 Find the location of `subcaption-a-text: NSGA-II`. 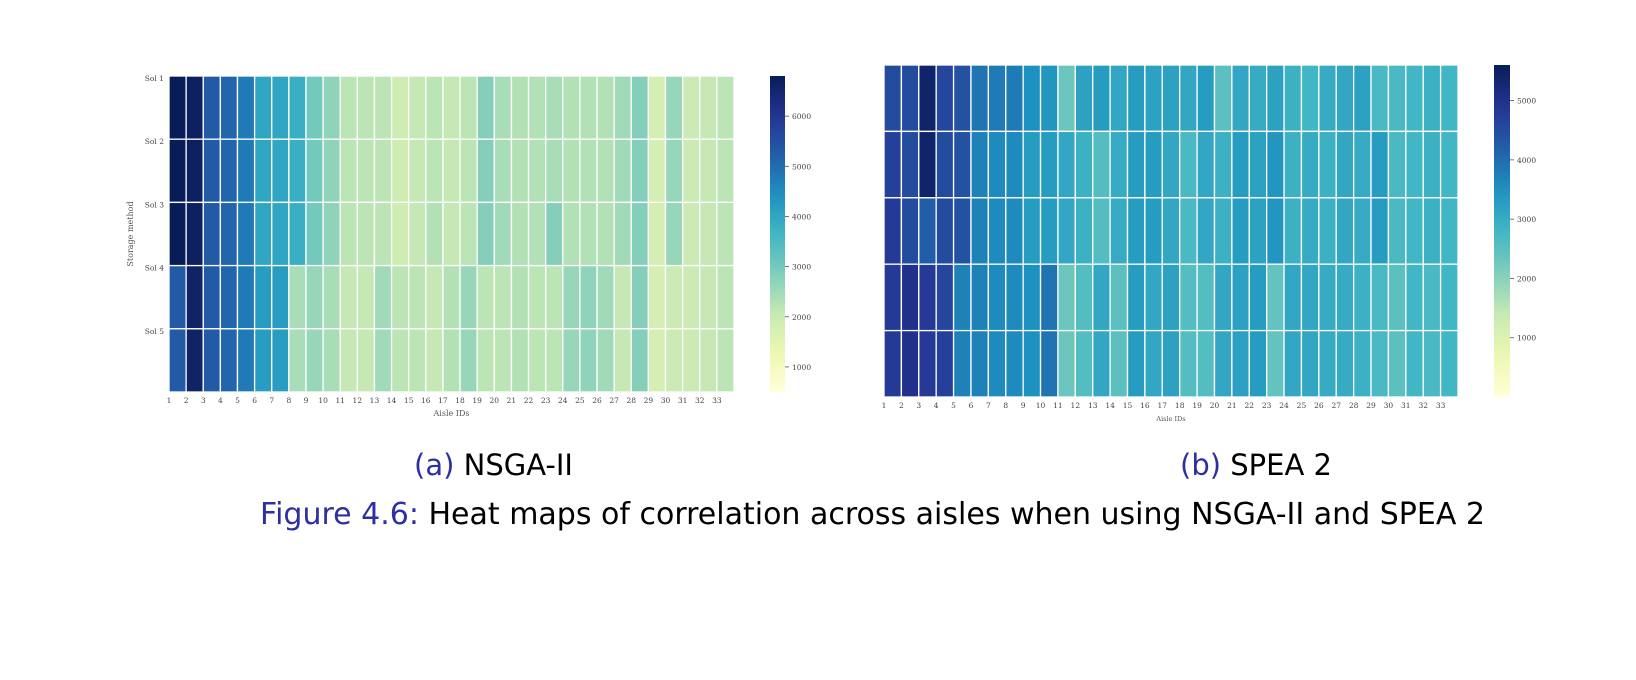

subcaption-a-text: NSGA-II is located at coordinates (518, 465).